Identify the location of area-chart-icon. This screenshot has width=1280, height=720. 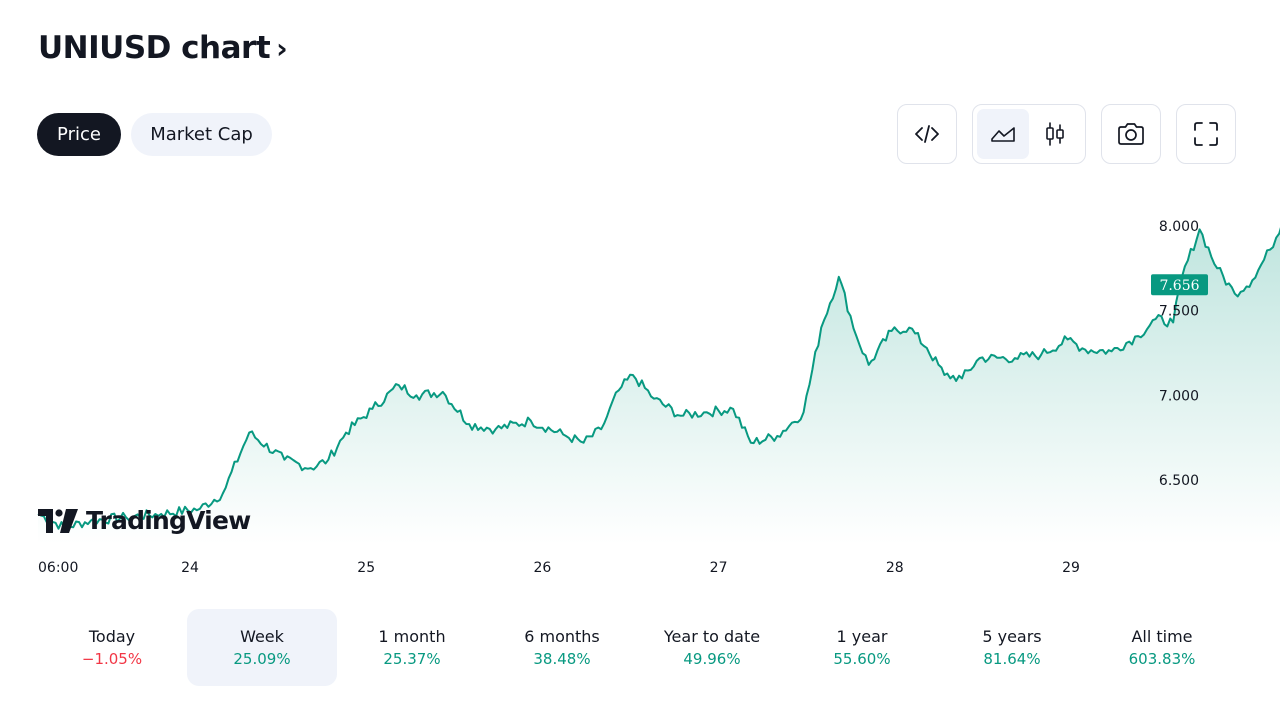
(1003, 134).